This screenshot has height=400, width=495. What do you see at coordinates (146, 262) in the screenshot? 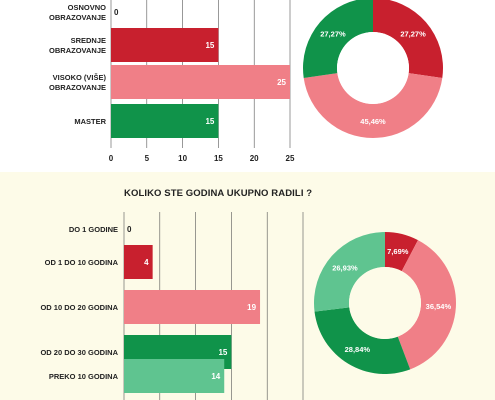
I see `bar-value-label: 4` at bounding box center [146, 262].